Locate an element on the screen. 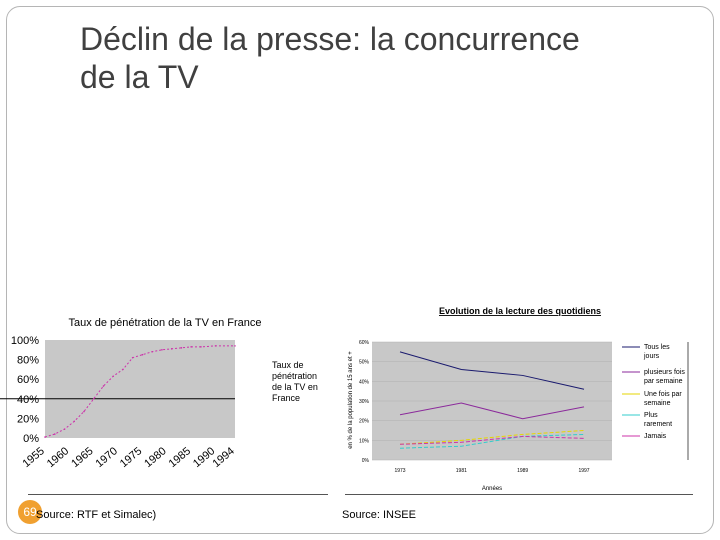  tv-xtick-label: 1955 is located at coordinates (33, 457).